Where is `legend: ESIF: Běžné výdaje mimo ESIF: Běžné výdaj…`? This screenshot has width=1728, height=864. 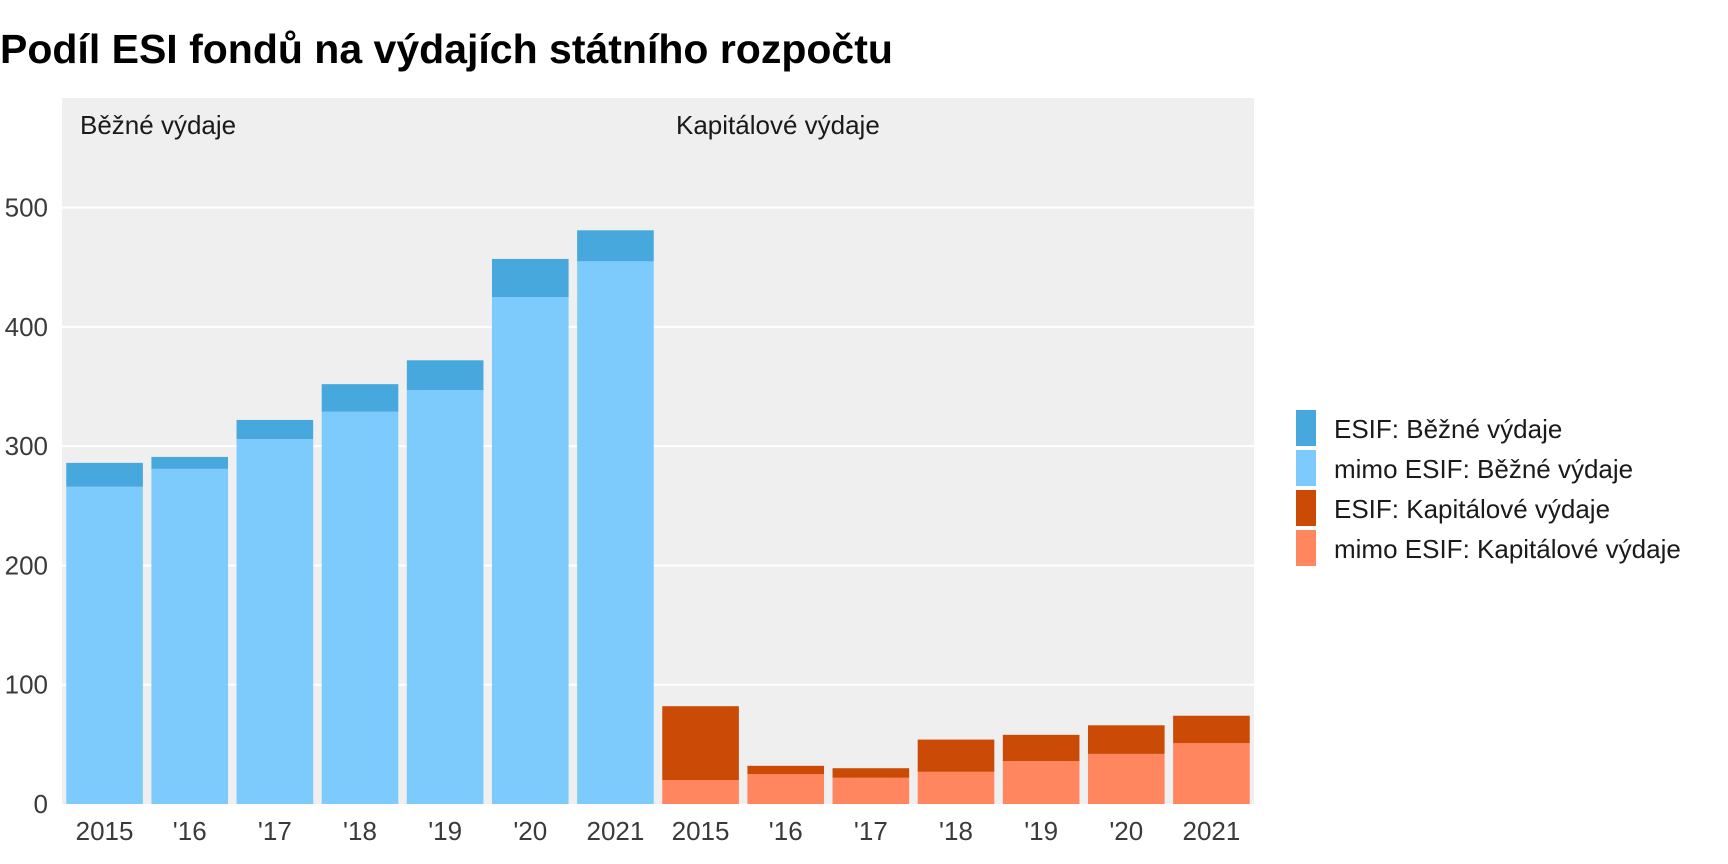
legend: ESIF: Běžné výdaje mimo ESIF: Běžné výdaj… is located at coordinates (1488, 488).